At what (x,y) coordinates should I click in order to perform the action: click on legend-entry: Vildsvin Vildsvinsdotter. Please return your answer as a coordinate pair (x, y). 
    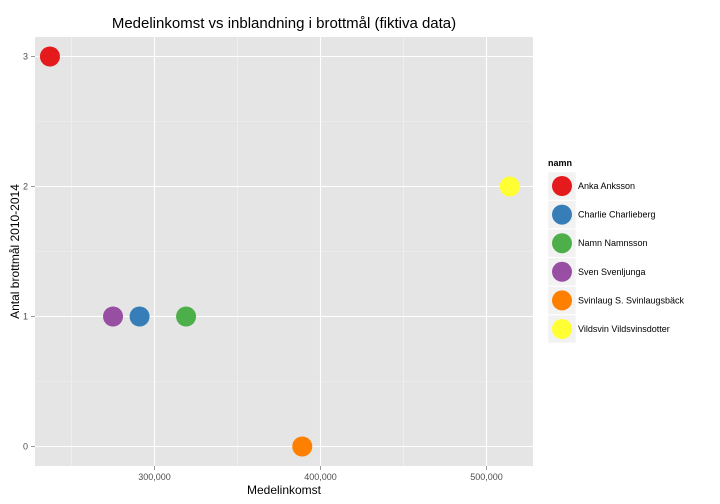
    Looking at the image, I should click on (608, 329).